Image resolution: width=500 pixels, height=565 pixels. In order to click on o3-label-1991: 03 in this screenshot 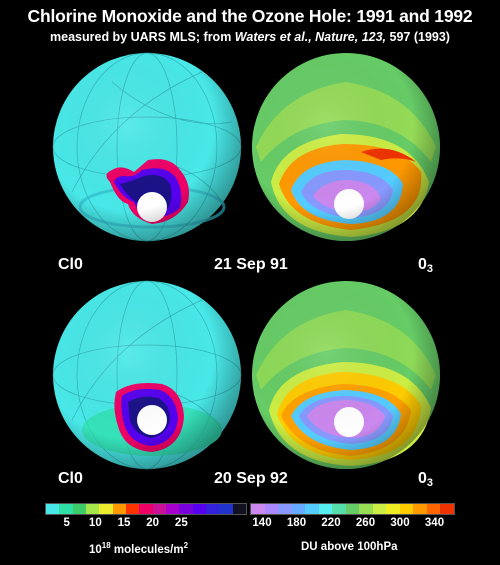, I will do `click(426, 265)`.